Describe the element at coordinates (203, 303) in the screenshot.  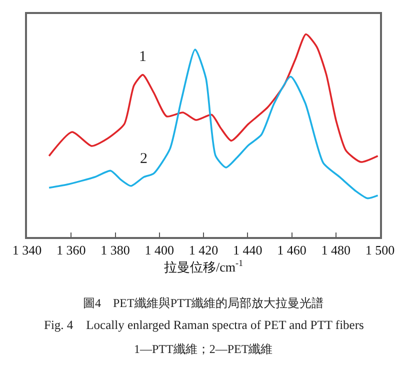
I see `text: 圖4 PET纖維與PTT纖維的局部放大拉曼光譜` at that location.